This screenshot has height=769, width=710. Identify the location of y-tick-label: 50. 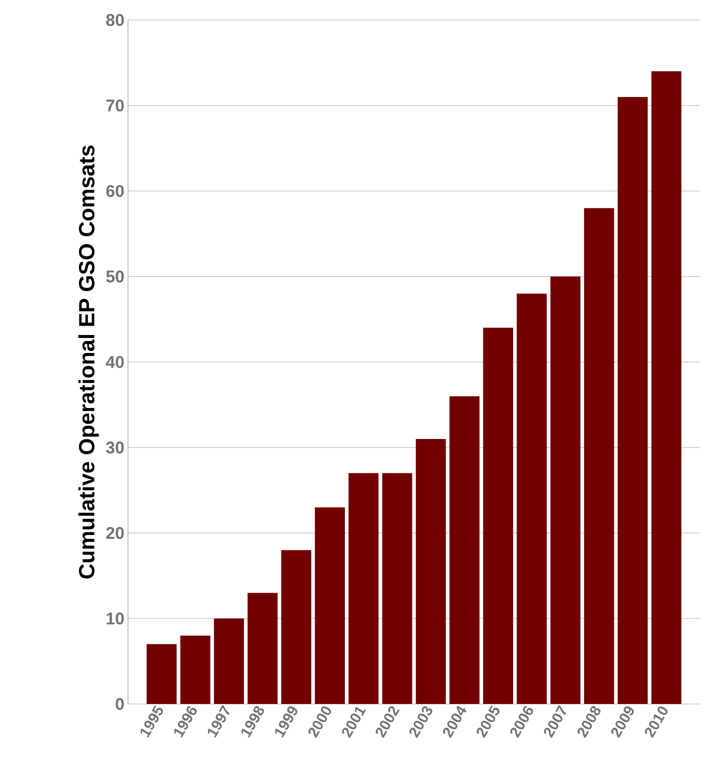
(115, 276).